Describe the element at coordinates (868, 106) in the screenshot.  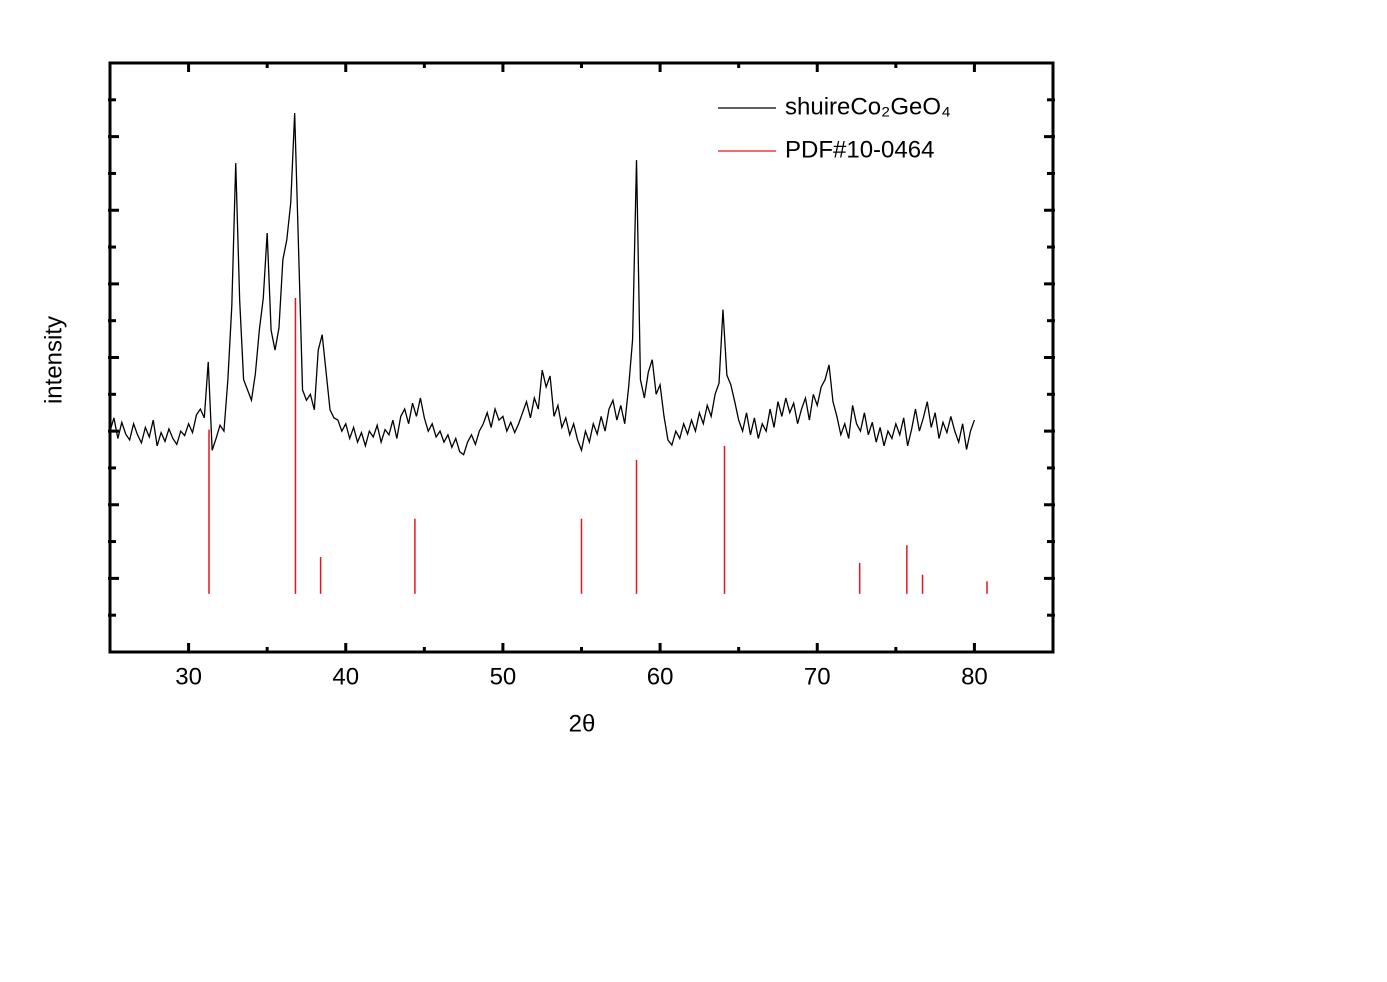
I see `legend-label: shuireCo₂GeO₄` at that location.